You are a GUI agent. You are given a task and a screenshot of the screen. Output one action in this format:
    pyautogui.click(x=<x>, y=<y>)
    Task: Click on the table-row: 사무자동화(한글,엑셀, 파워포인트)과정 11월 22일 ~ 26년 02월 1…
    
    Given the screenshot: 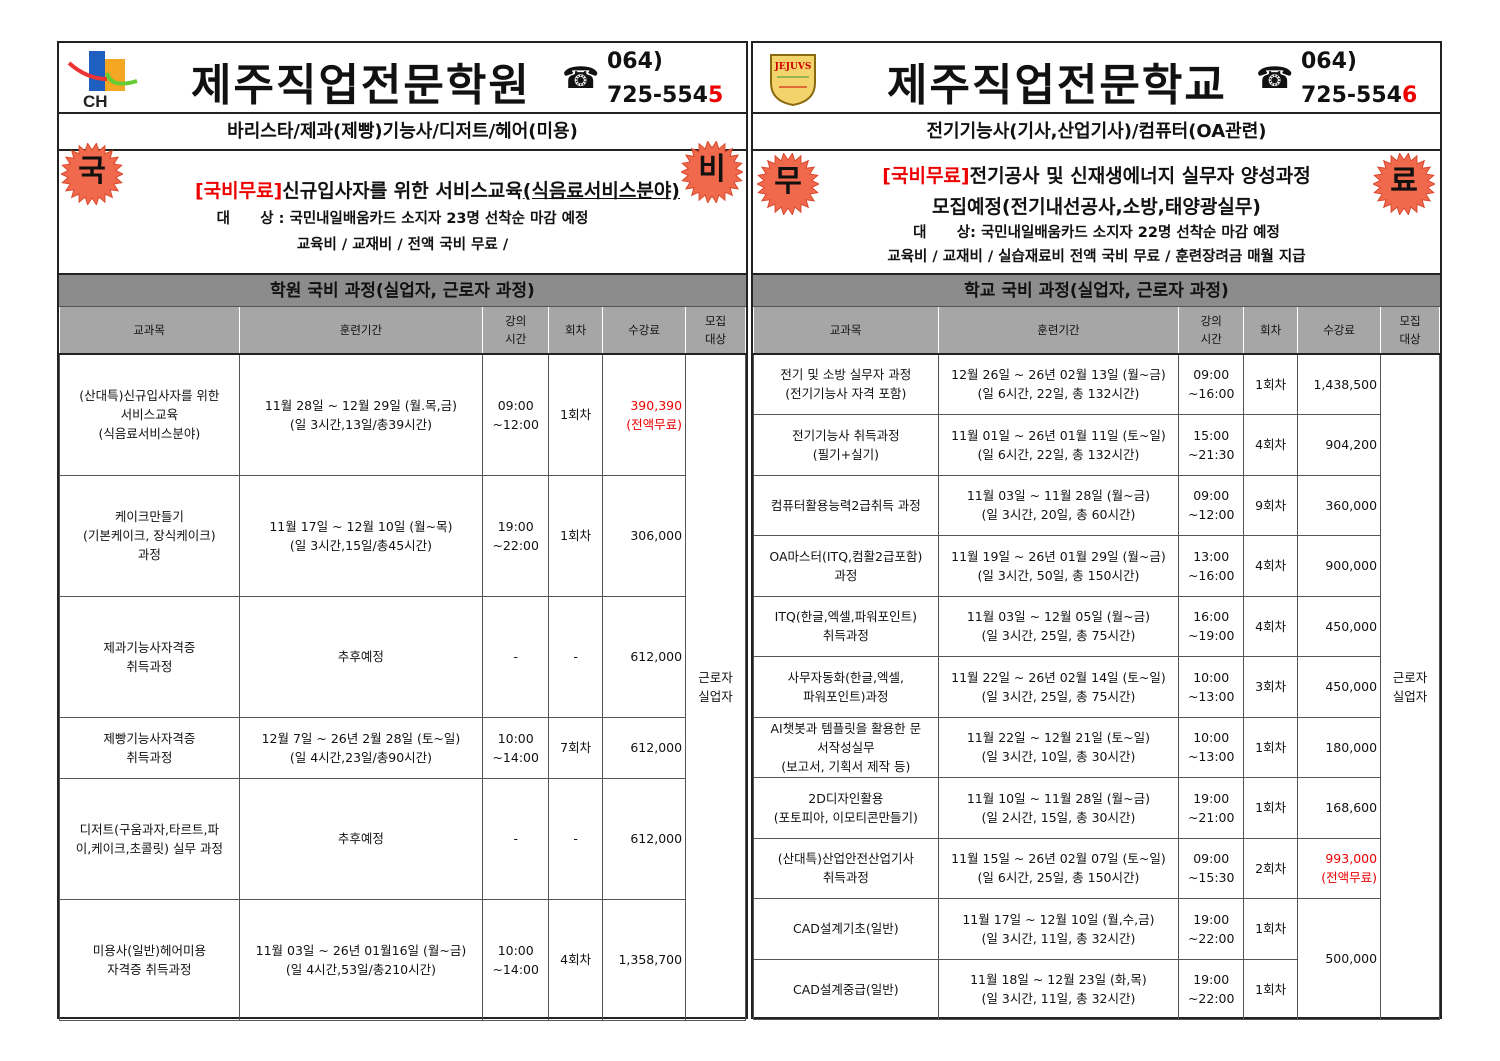 What is the action you would take?
    pyautogui.click(x=1096, y=686)
    